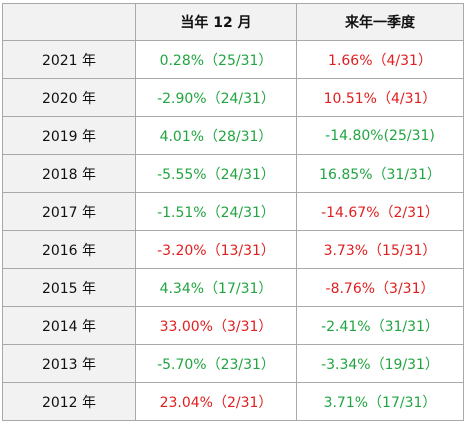 The image size is (467, 428). What do you see at coordinates (69, 401) in the screenshot?
I see `year-cell: 2012 年` at bounding box center [69, 401].